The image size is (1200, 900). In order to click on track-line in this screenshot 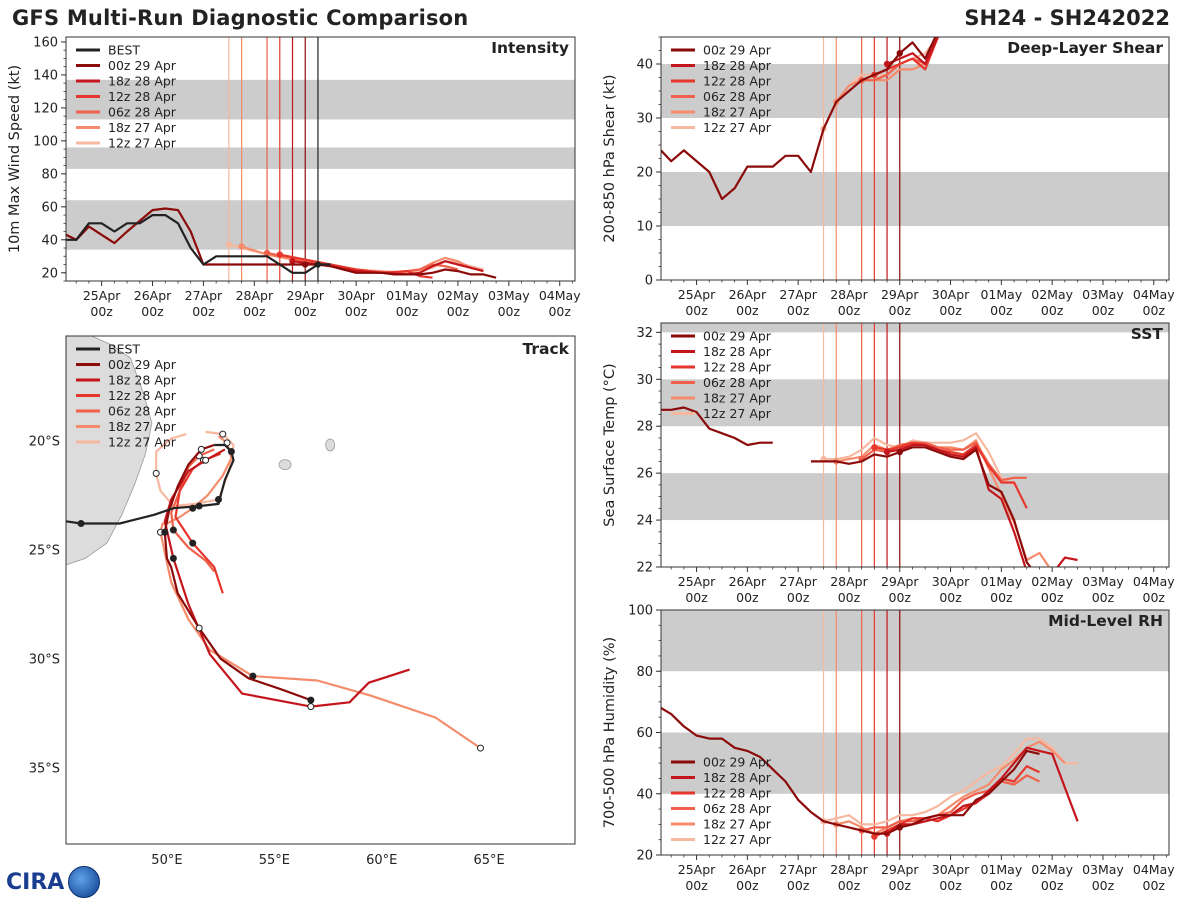, I will do `click(286, 578)`.